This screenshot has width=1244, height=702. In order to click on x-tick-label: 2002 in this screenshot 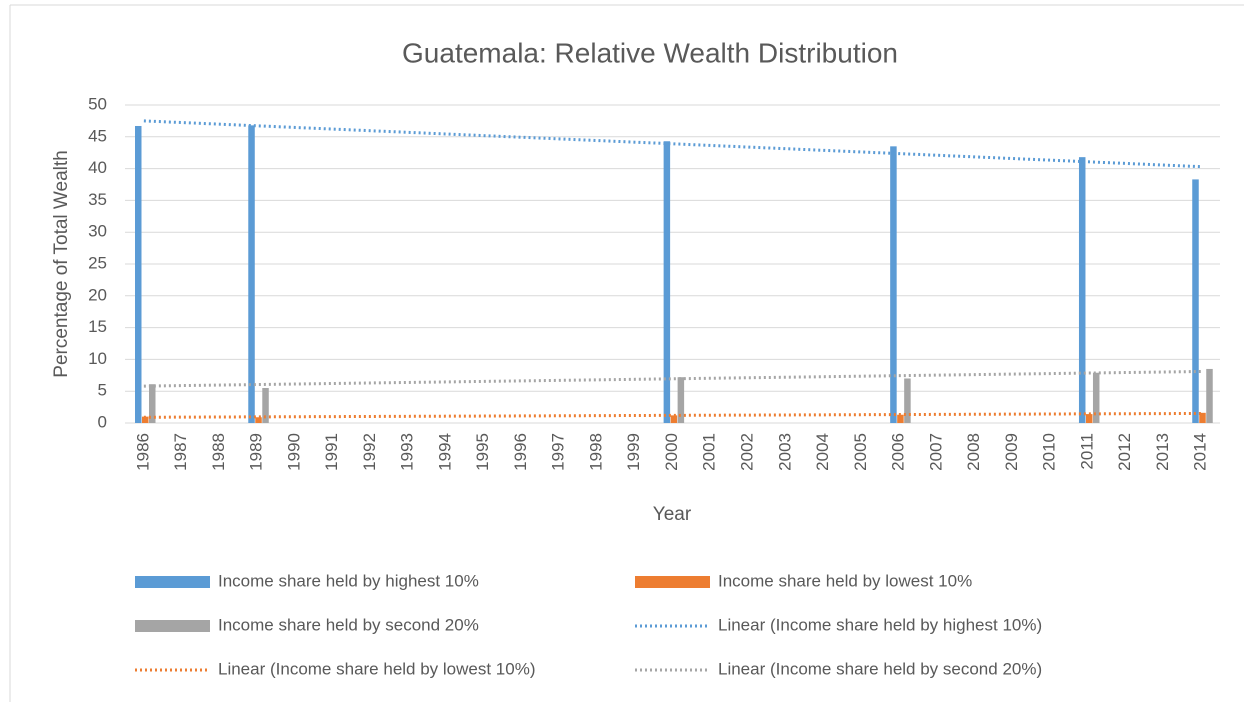, I will do `click(747, 452)`.